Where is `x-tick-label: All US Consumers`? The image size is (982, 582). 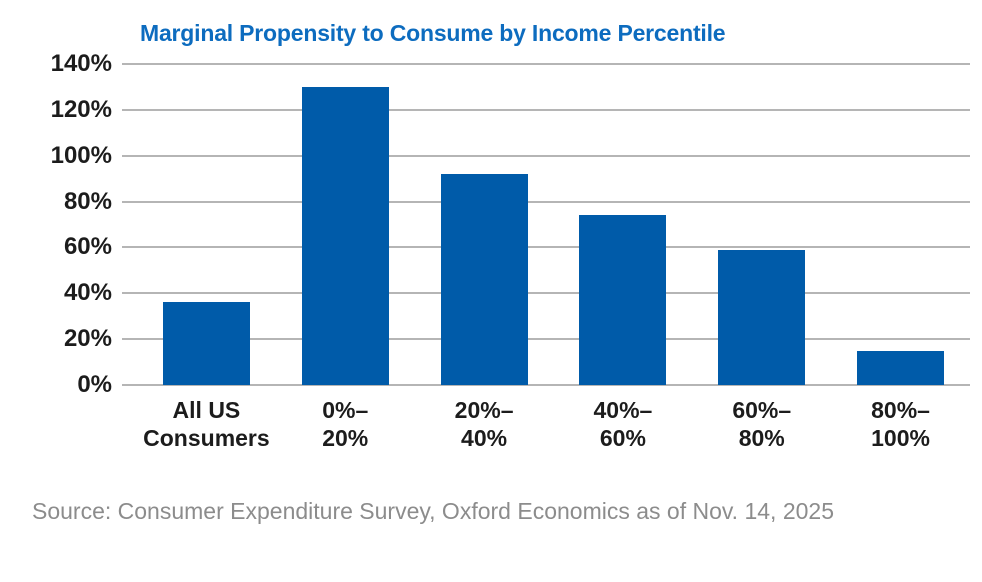
x-tick-label: All US Consumers is located at coordinates (206, 424).